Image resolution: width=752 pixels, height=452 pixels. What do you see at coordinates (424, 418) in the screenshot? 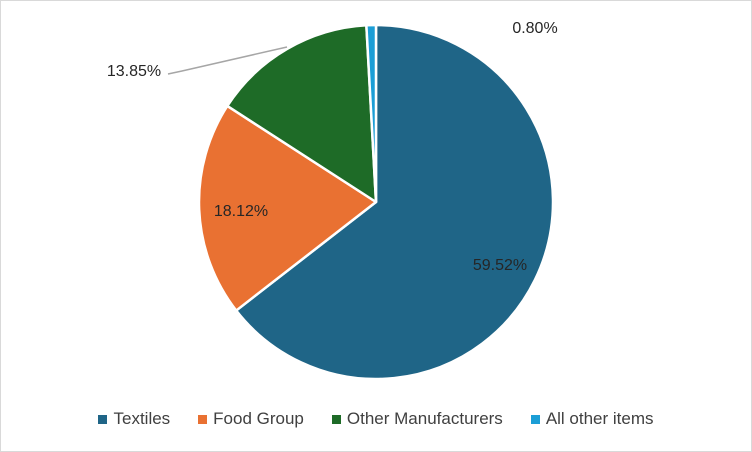
I see `legend-label-other-manufacturers: Other Manufacturers` at bounding box center [424, 418].